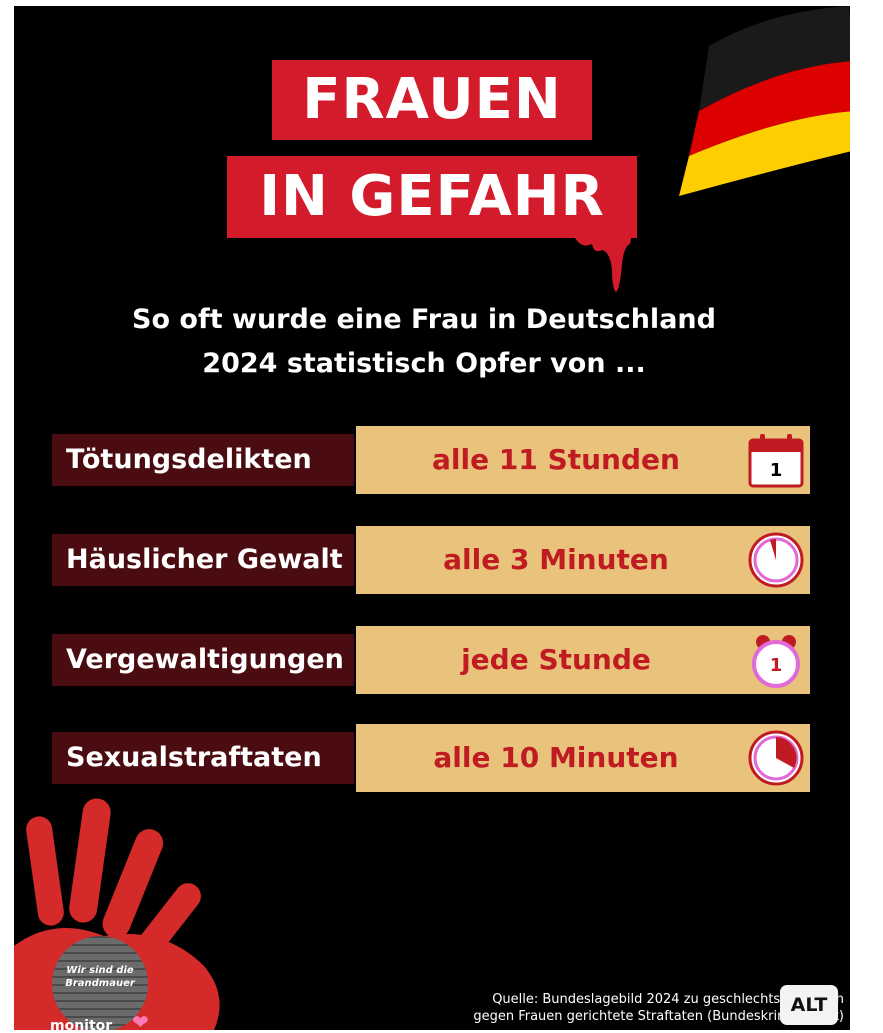 Image resolution: width=883 pixels, height=1033 pixels. Describe the element at coordinates (776, 560) in the screenshot. I see `clock-icon` at that location.